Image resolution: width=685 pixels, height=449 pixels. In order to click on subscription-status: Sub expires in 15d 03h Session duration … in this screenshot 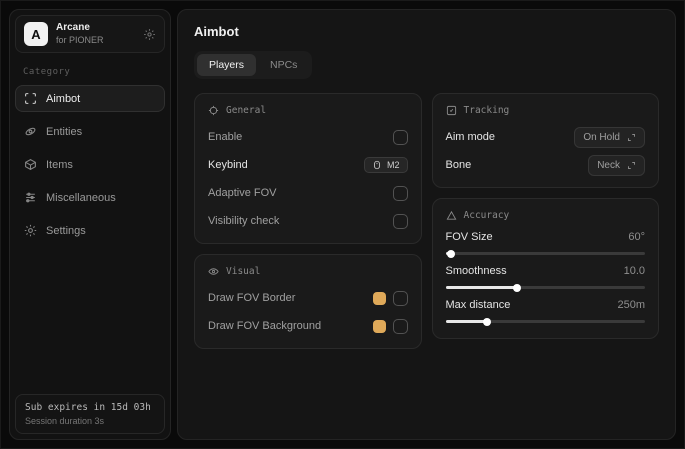, I will do `click(90, 414)`.